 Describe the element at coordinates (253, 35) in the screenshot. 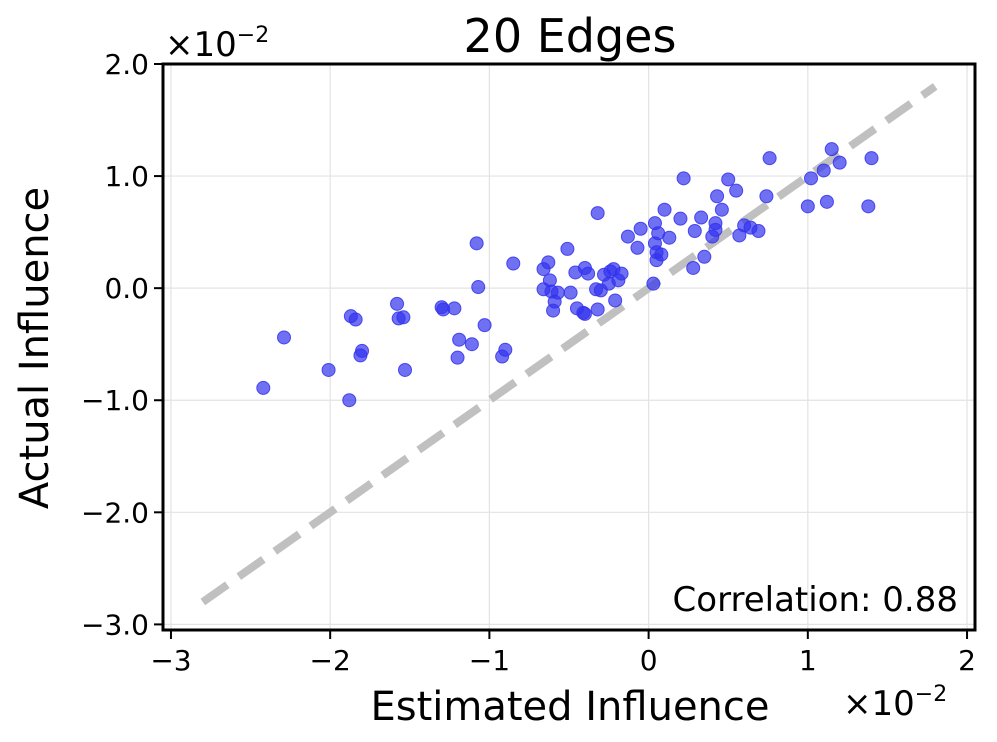

I see `y-scale-exponent: −2` at that location.